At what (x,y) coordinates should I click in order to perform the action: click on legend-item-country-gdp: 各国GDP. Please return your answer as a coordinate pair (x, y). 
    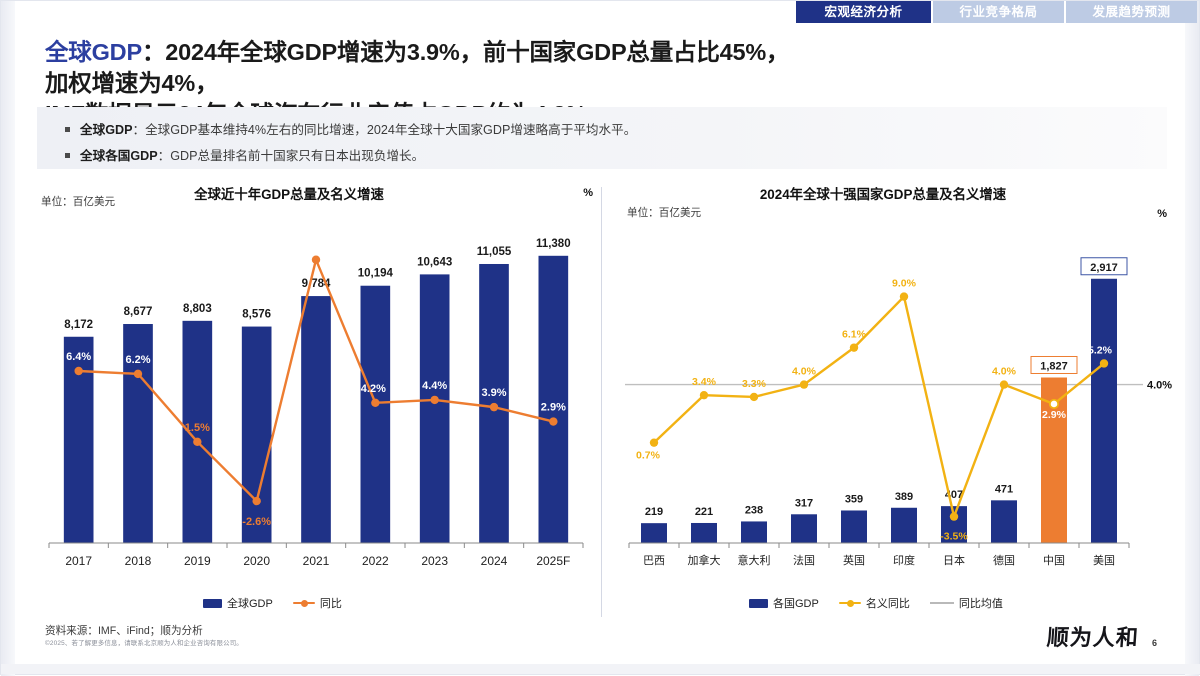
    Looking at the image, I should click on (784, 603).